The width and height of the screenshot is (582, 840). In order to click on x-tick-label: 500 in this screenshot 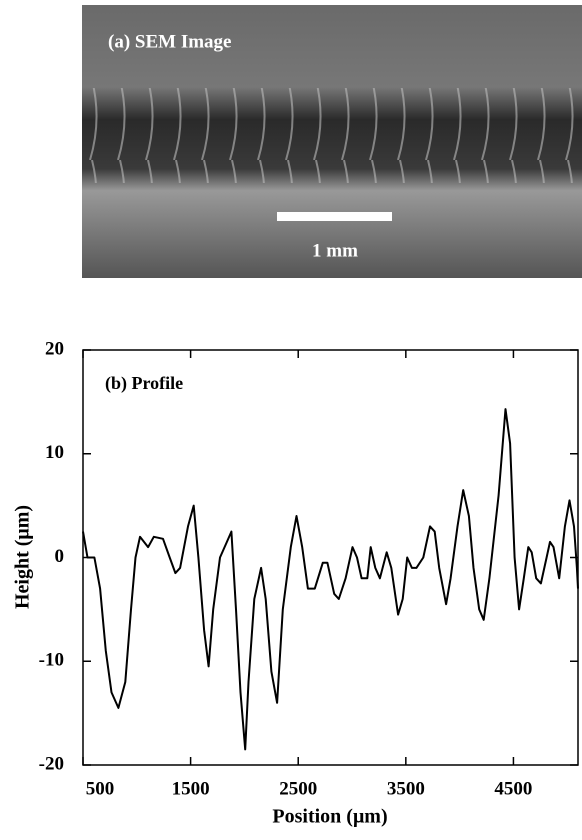, I will do `click(100, 788)`.